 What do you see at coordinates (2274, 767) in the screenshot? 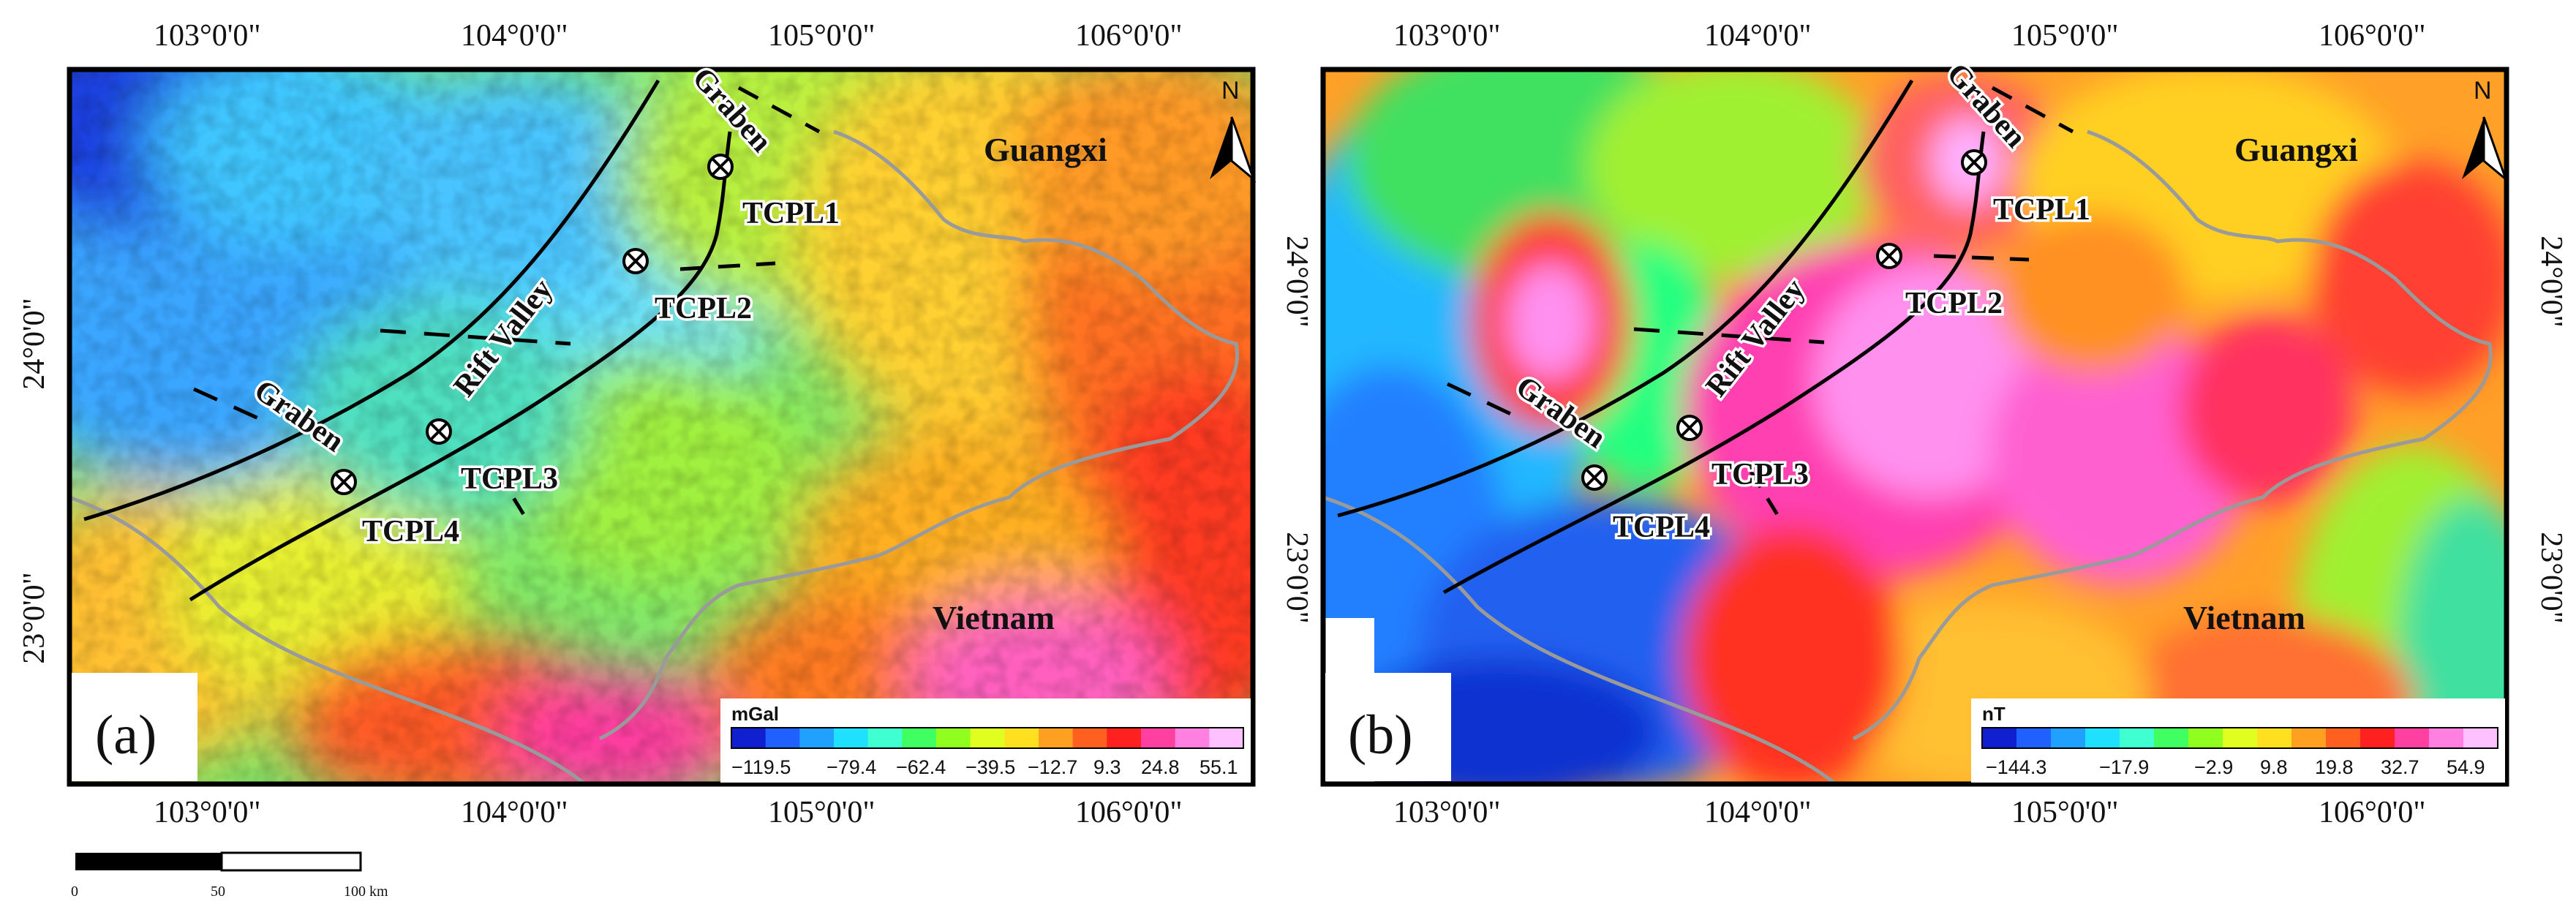
I see `colorbar-tick: 9.8` at bounding box center [2274, 767].